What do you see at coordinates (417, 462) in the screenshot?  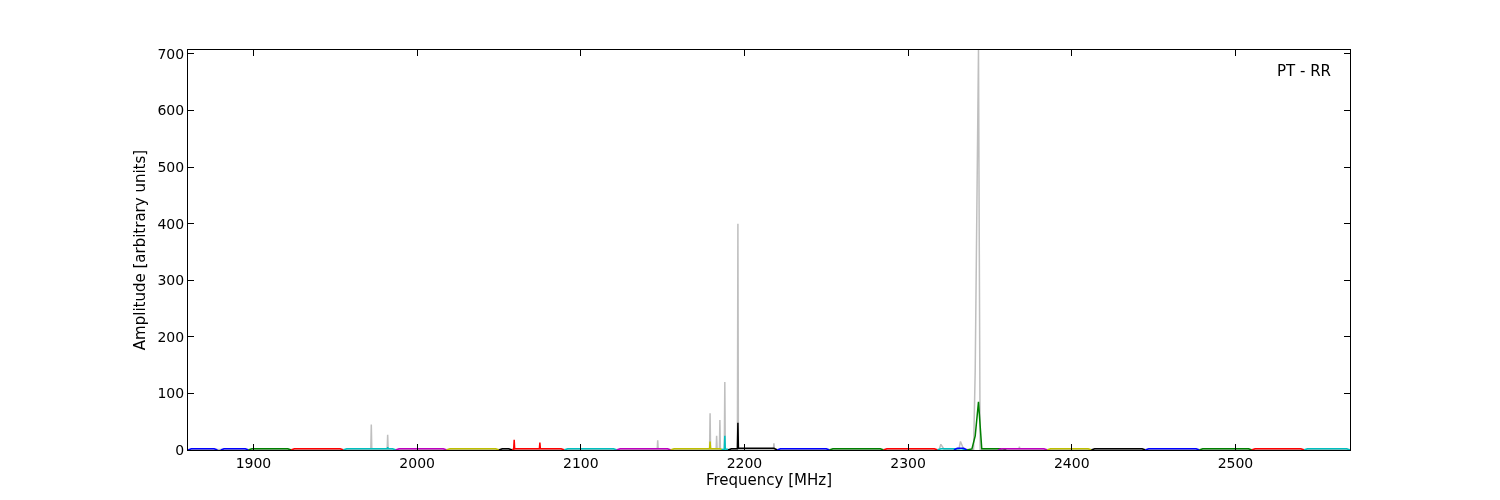 I see `x-tick-label: 2000` at bounding box center [417, 462].